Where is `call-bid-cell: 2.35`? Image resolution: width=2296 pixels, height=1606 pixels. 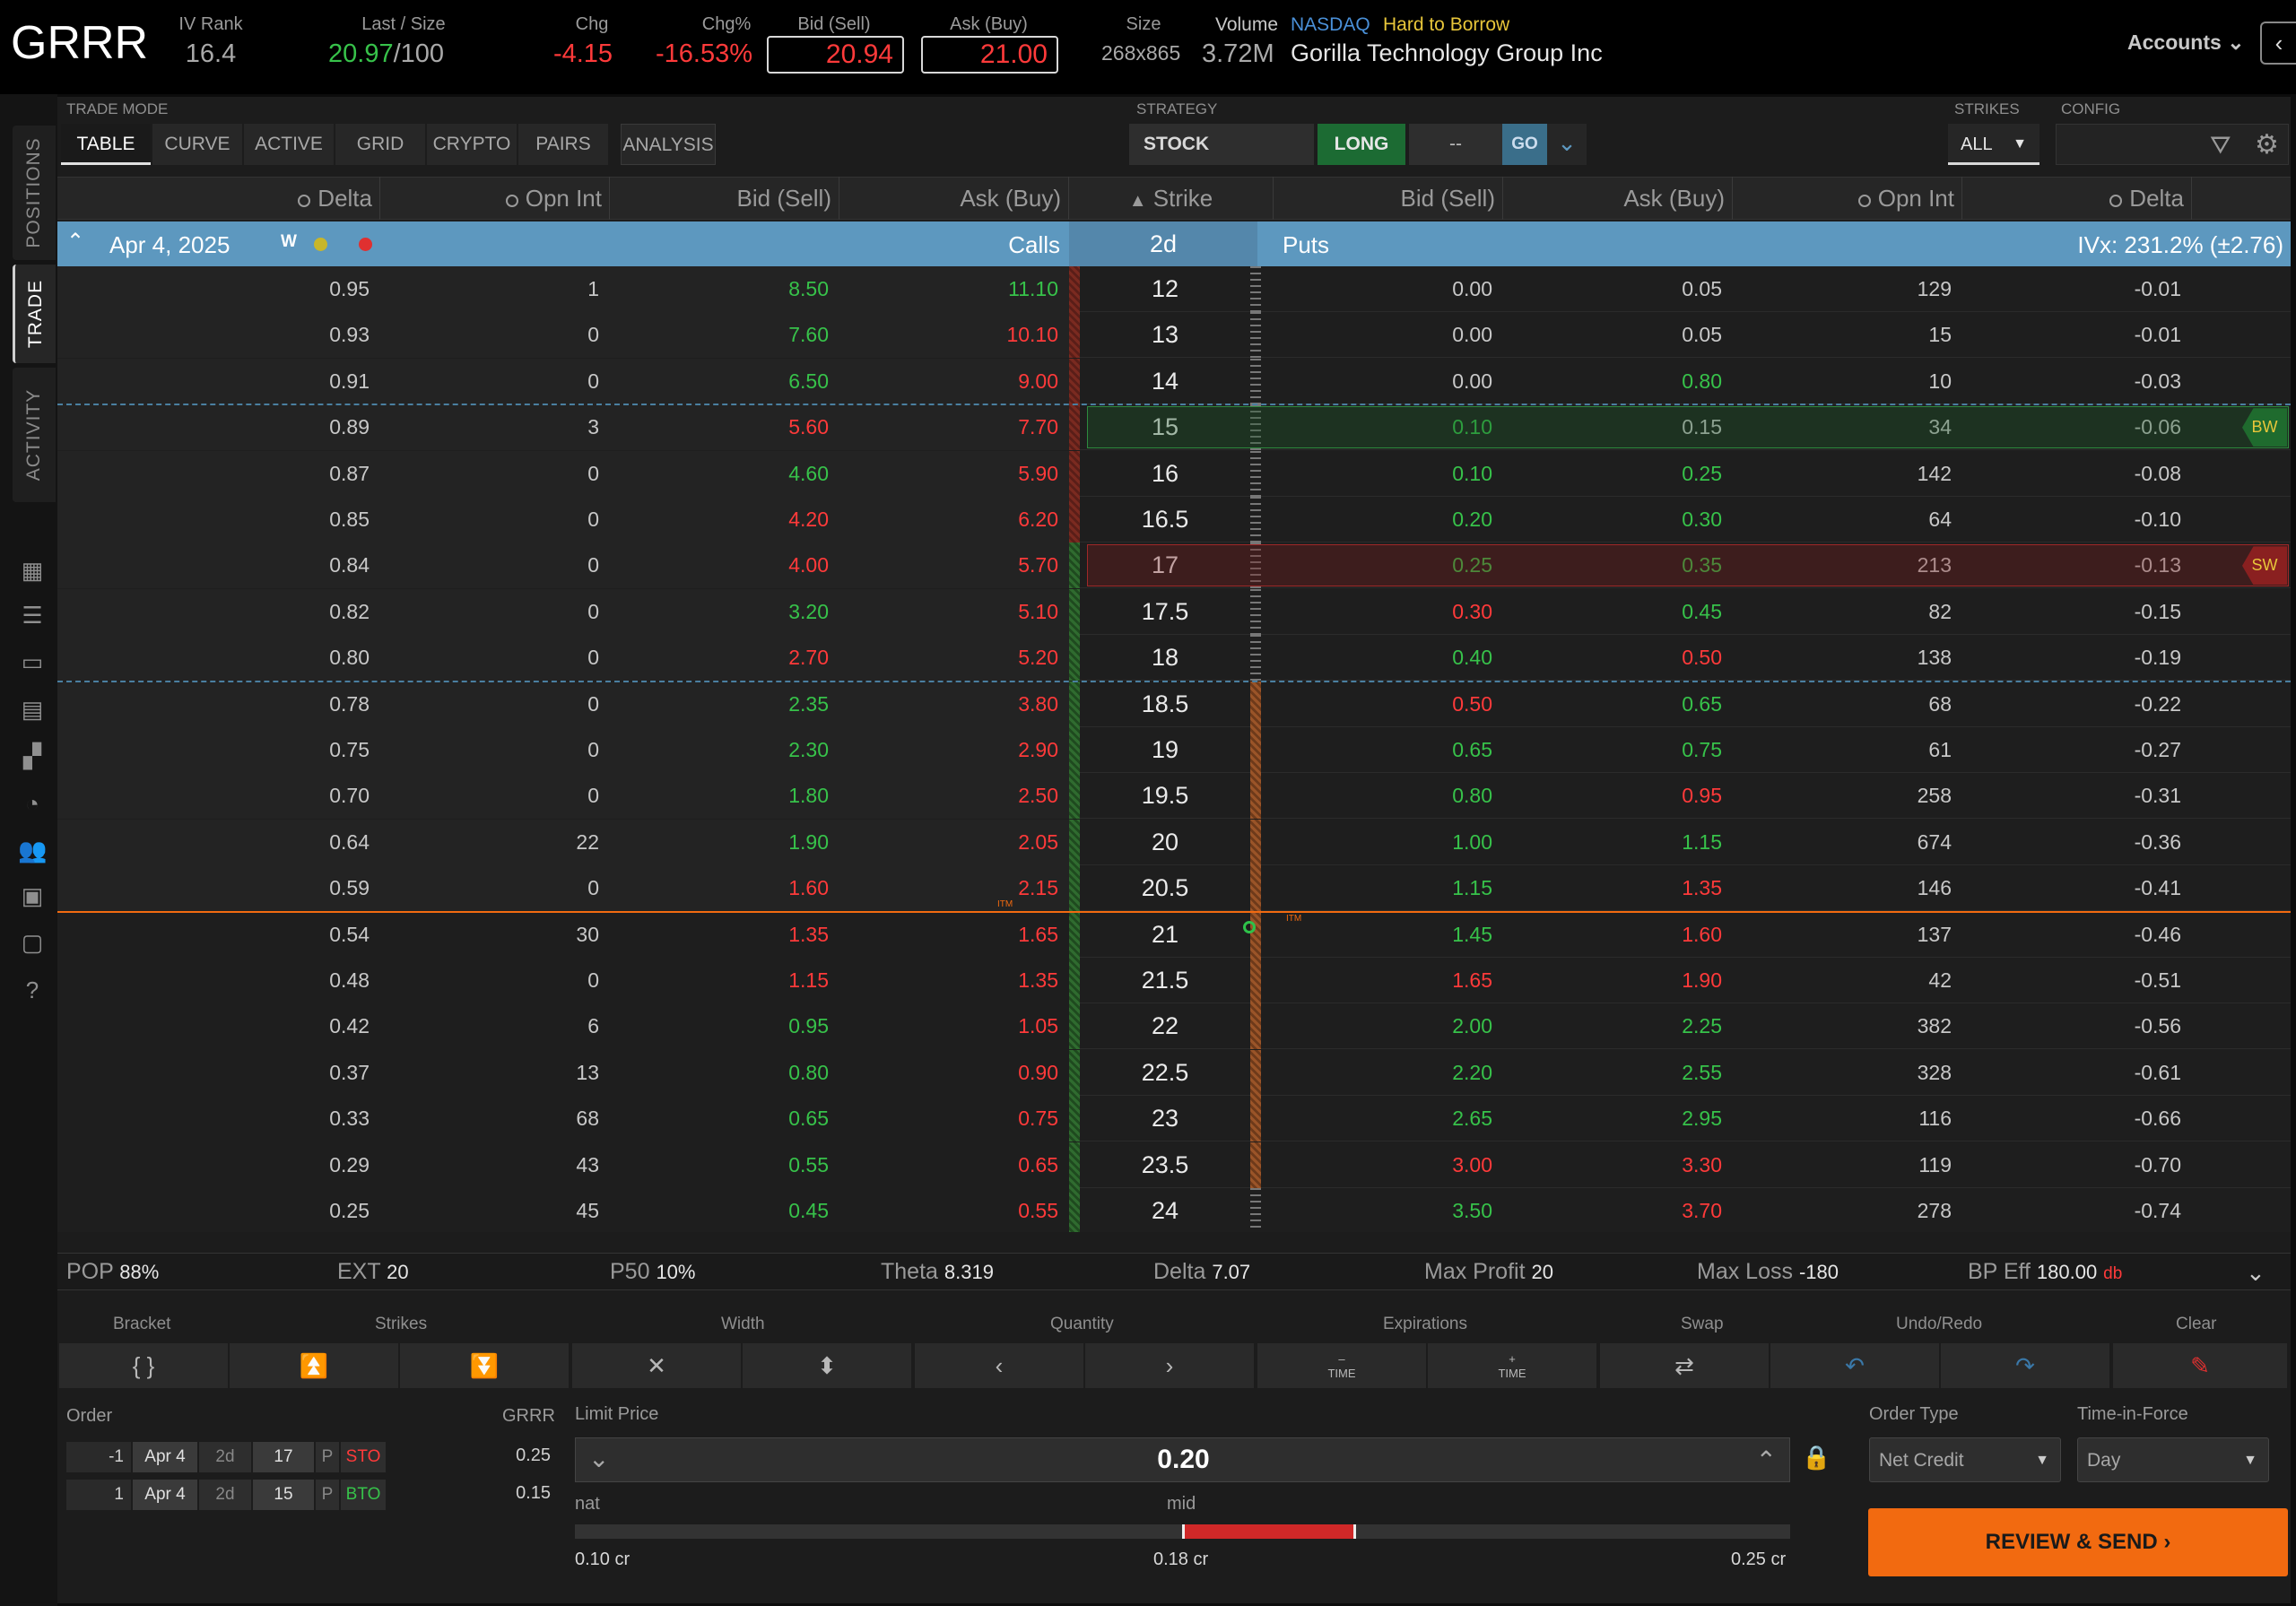 call-bid-cell: 2.35 is located at coordinates (808, 703).